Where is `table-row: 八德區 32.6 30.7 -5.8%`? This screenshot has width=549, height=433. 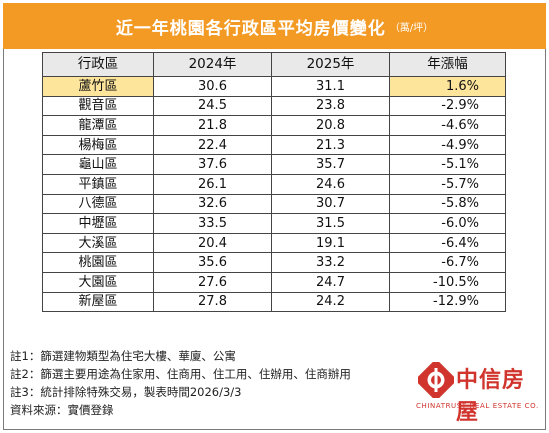
table-row: 八德區 32.6 30.7 -5.8% is located at coordinates (274, 204).